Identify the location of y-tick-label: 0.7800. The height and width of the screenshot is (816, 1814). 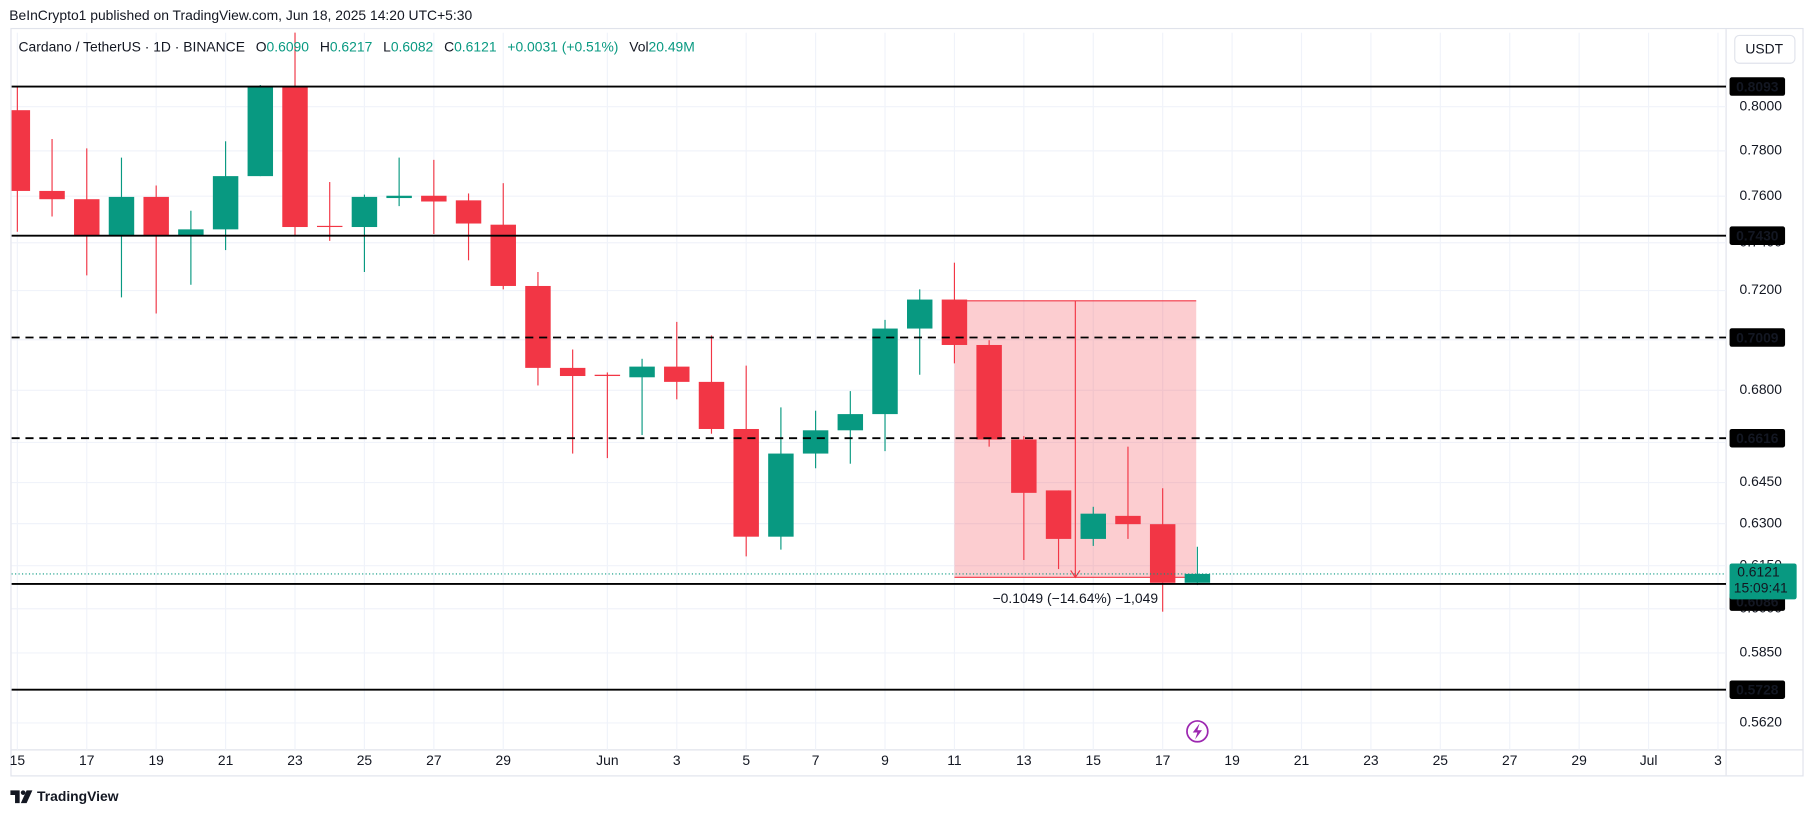
(1761, 150).